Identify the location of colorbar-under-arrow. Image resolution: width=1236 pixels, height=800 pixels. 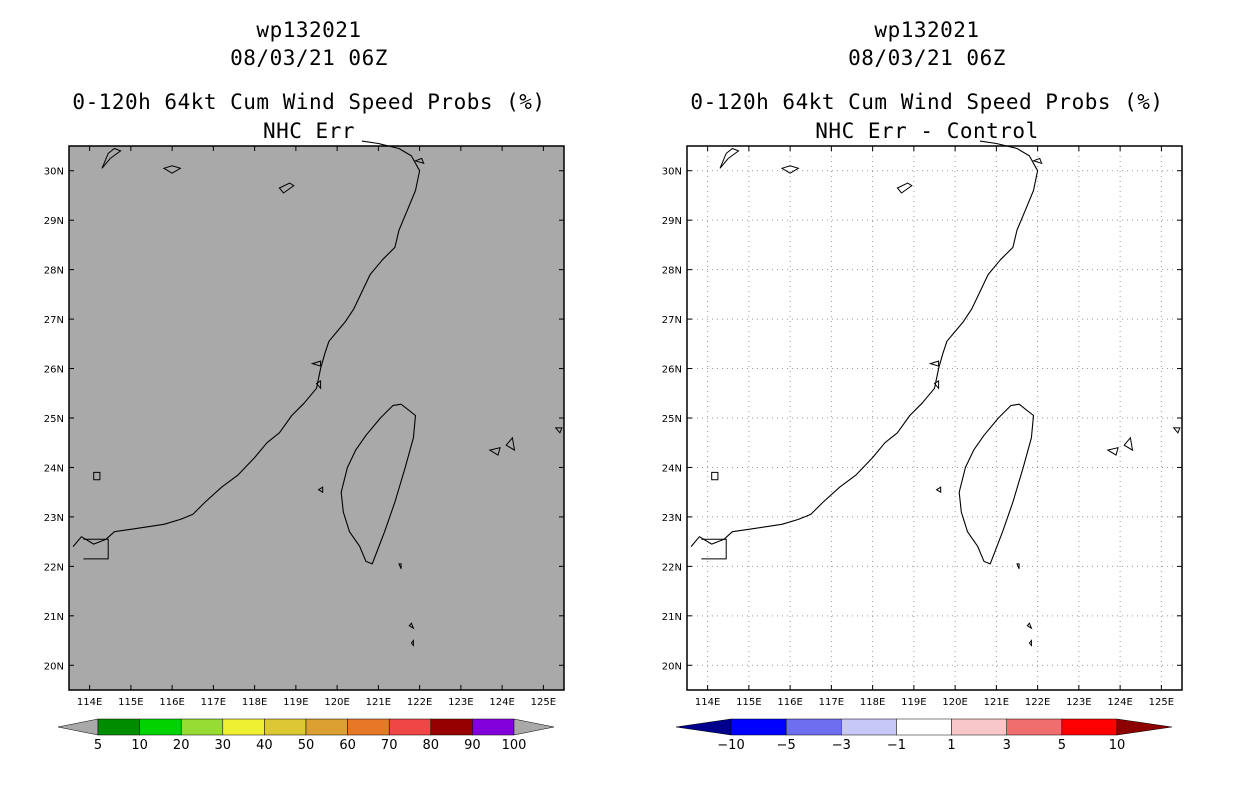
(78, 727).